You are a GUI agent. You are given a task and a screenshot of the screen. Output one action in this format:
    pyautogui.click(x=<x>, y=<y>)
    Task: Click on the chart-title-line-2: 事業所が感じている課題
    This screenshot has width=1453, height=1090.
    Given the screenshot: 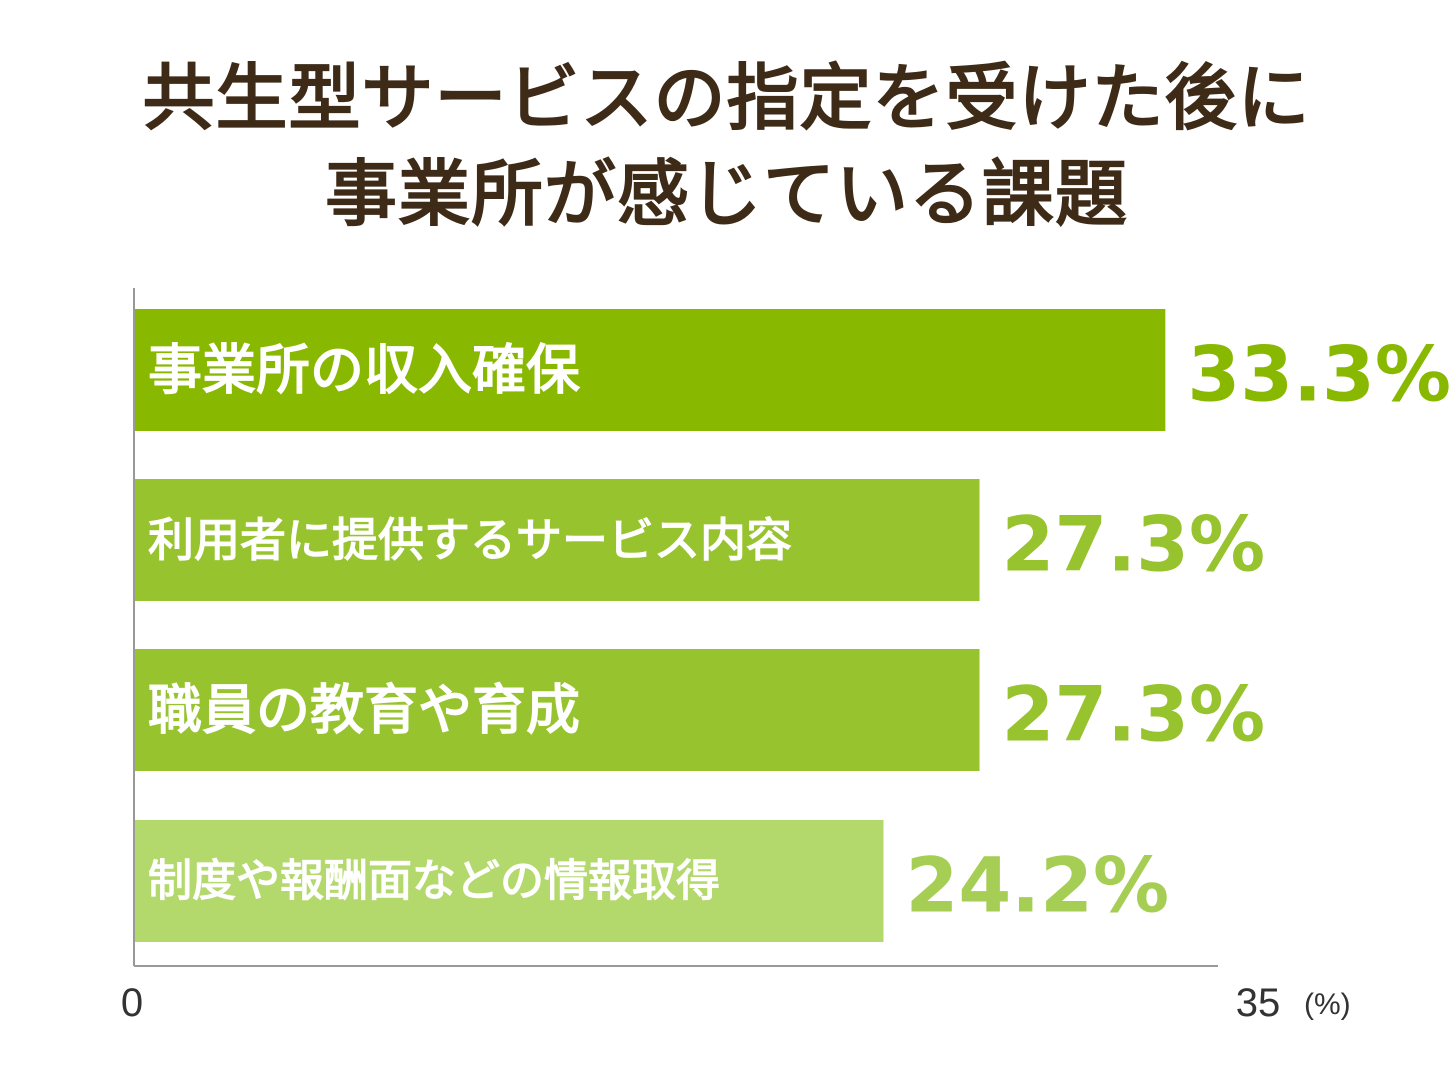 What is the action you would take?
    pyautogui.click(x=726, y=194)
    